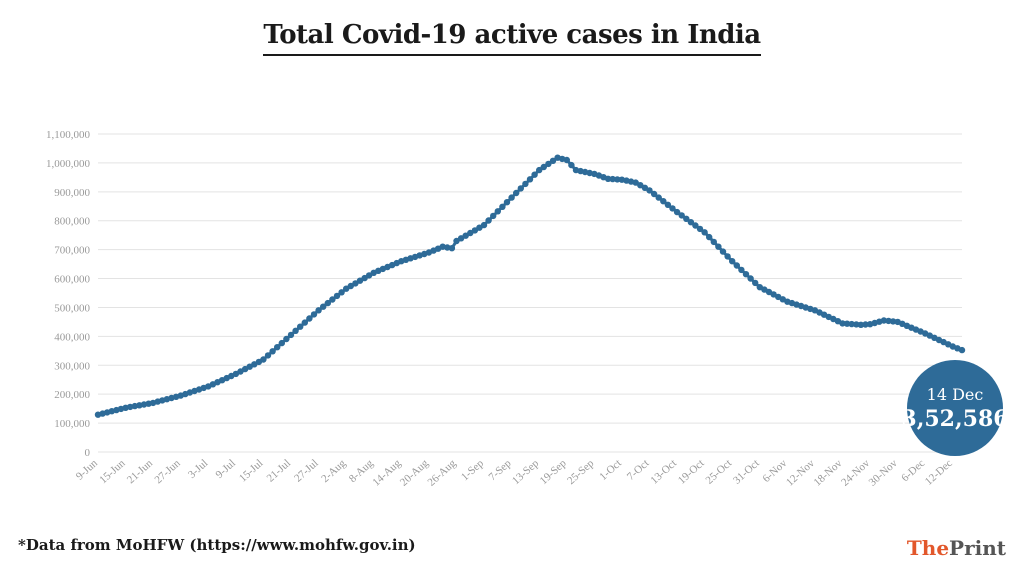 The width and height of the screenshot is (1024, 576). What do you see at coordinates (386, 473) in the screenshot?
I see `x-tick-label: 14-Aug` at bounding box center [386, 473].